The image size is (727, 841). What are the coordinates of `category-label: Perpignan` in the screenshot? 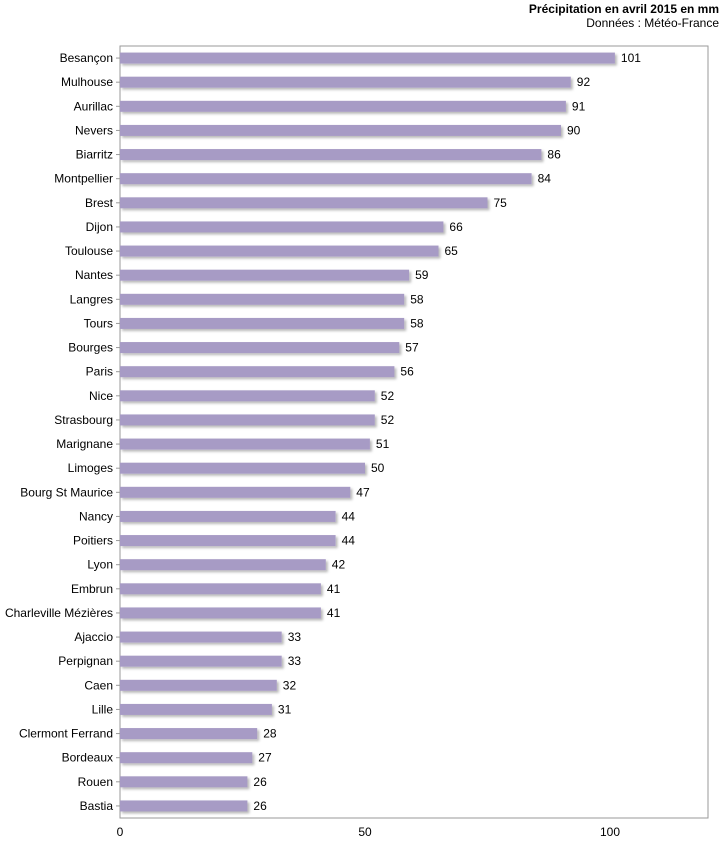 It's located at (85, 661).